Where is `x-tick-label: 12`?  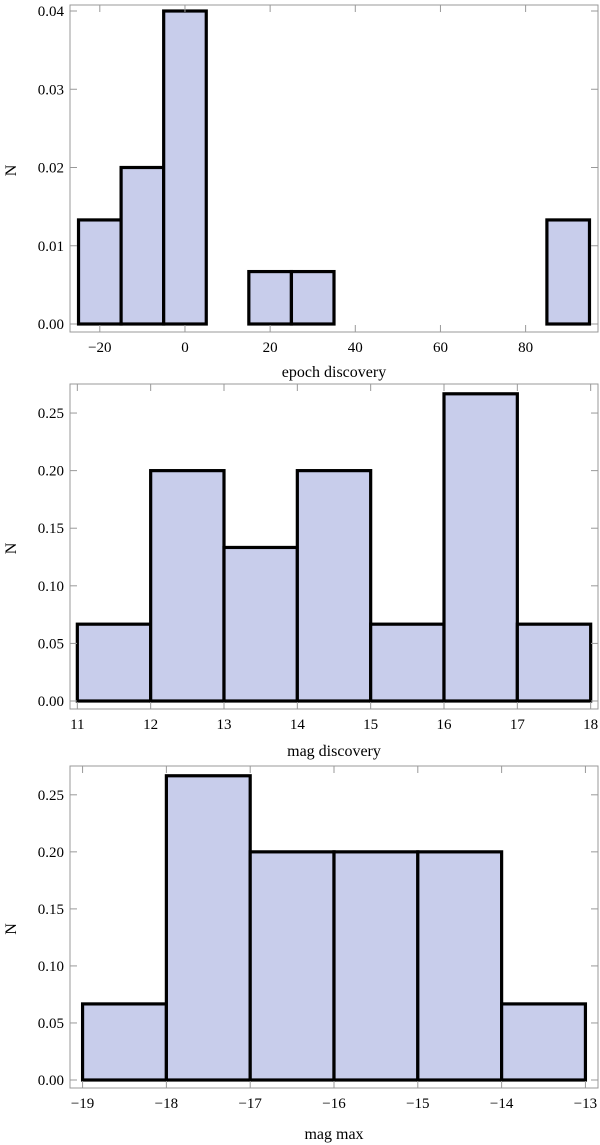 x-tick-label: 12 is located at coordinates (150, 725).